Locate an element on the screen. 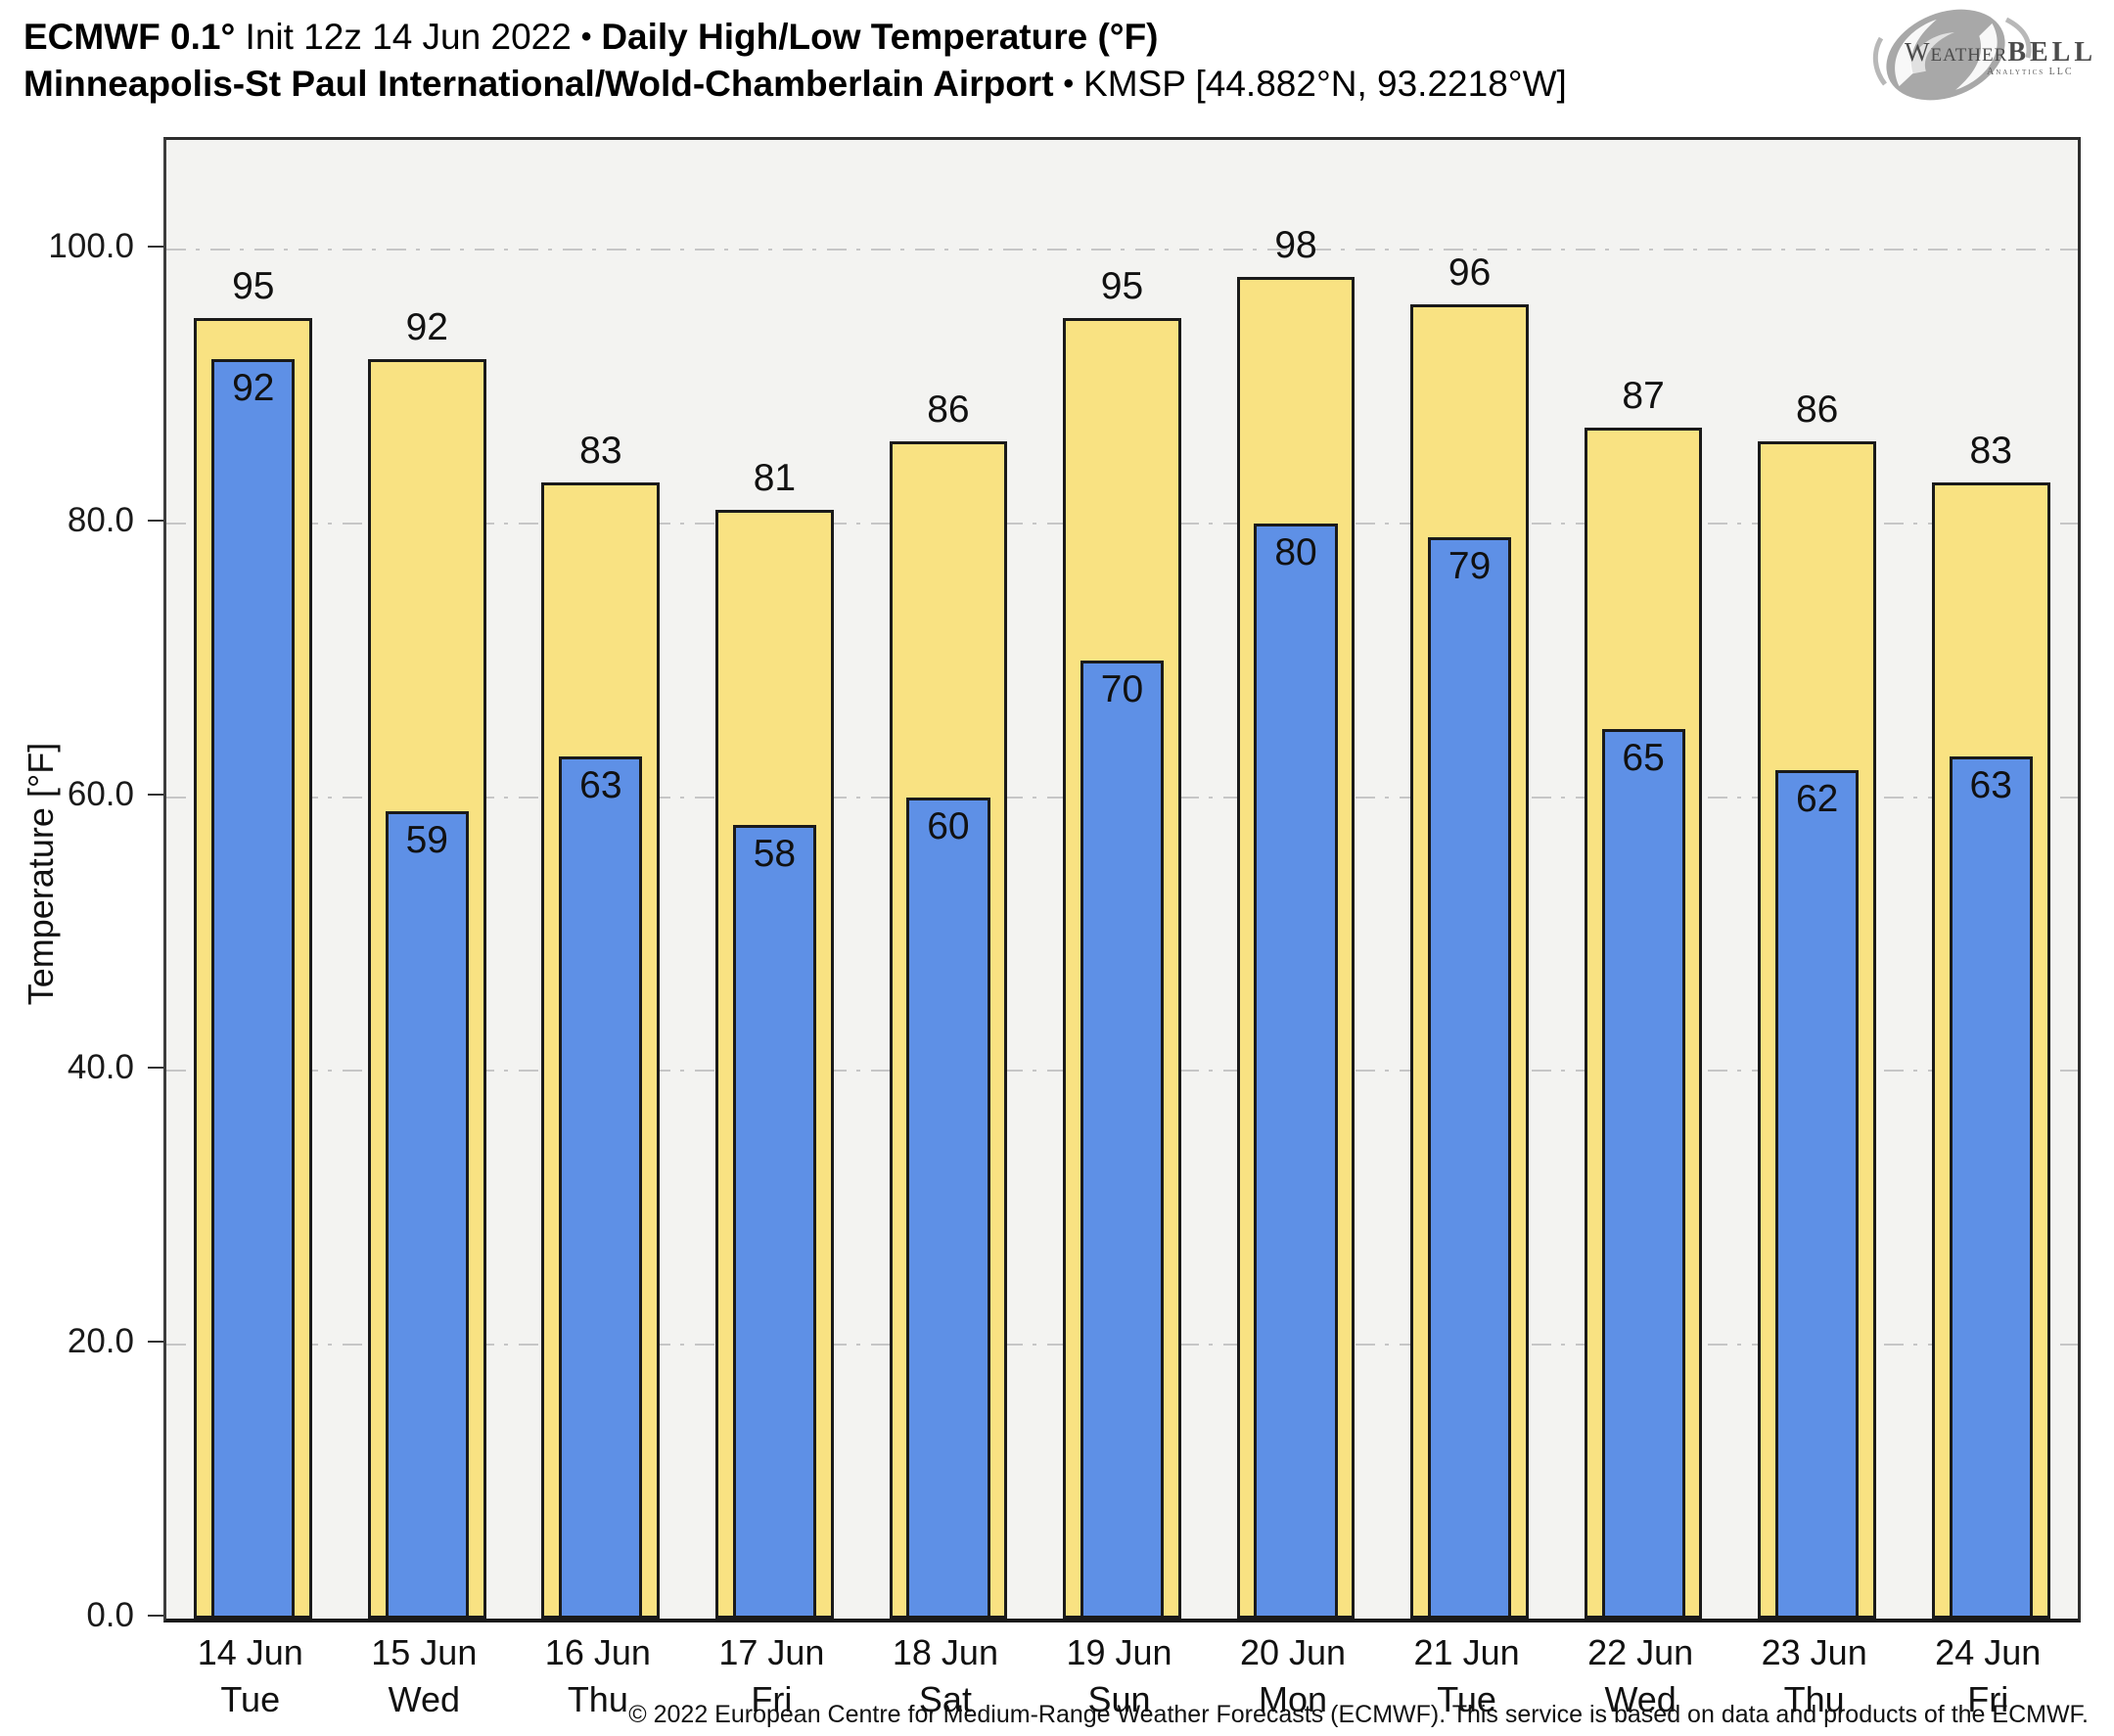 This screenshot has width=2114, height=1736. low-value-label: 92 is located at coordinates (254, 388).